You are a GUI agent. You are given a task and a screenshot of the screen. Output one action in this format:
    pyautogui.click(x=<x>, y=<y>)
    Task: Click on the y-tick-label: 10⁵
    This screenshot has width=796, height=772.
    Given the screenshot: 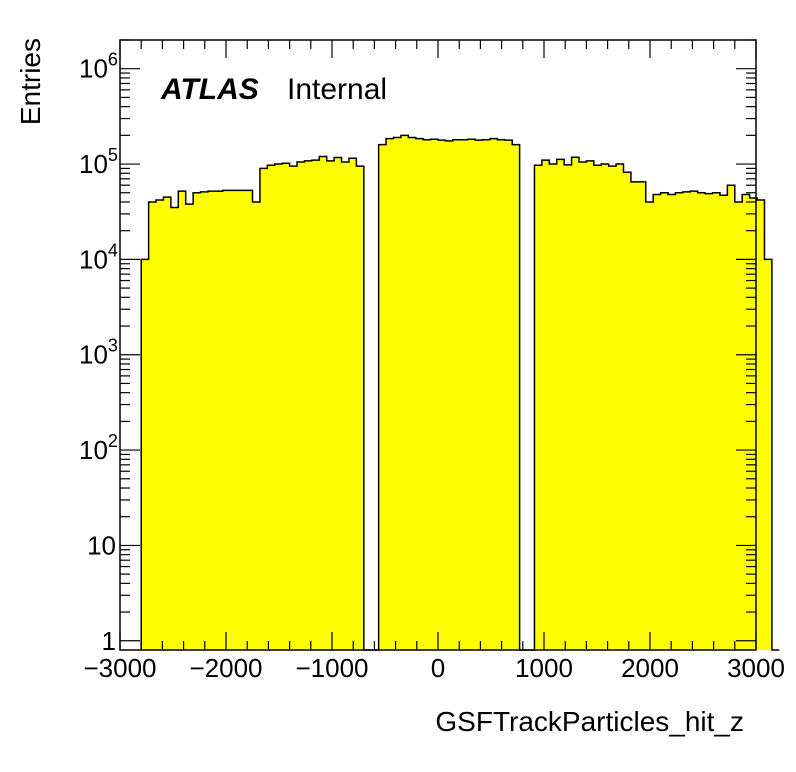 What is the action you would take?
    pyautogui.click(x=98, y=162)
    